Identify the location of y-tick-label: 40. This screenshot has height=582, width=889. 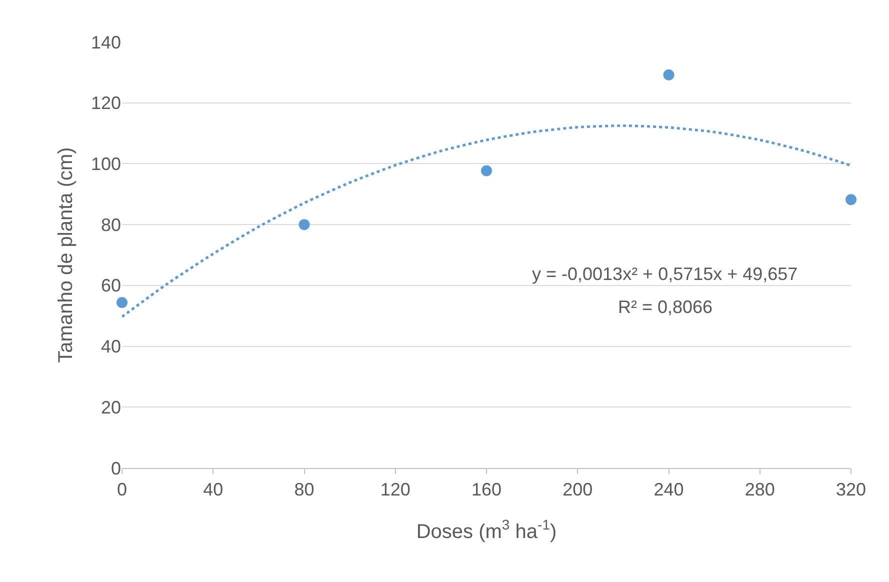
(110, 346).